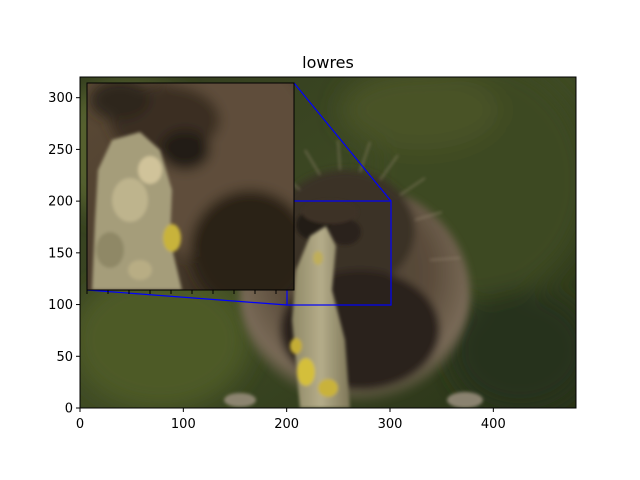  I want to click on y-tick-label: 50, so click(64, 357).